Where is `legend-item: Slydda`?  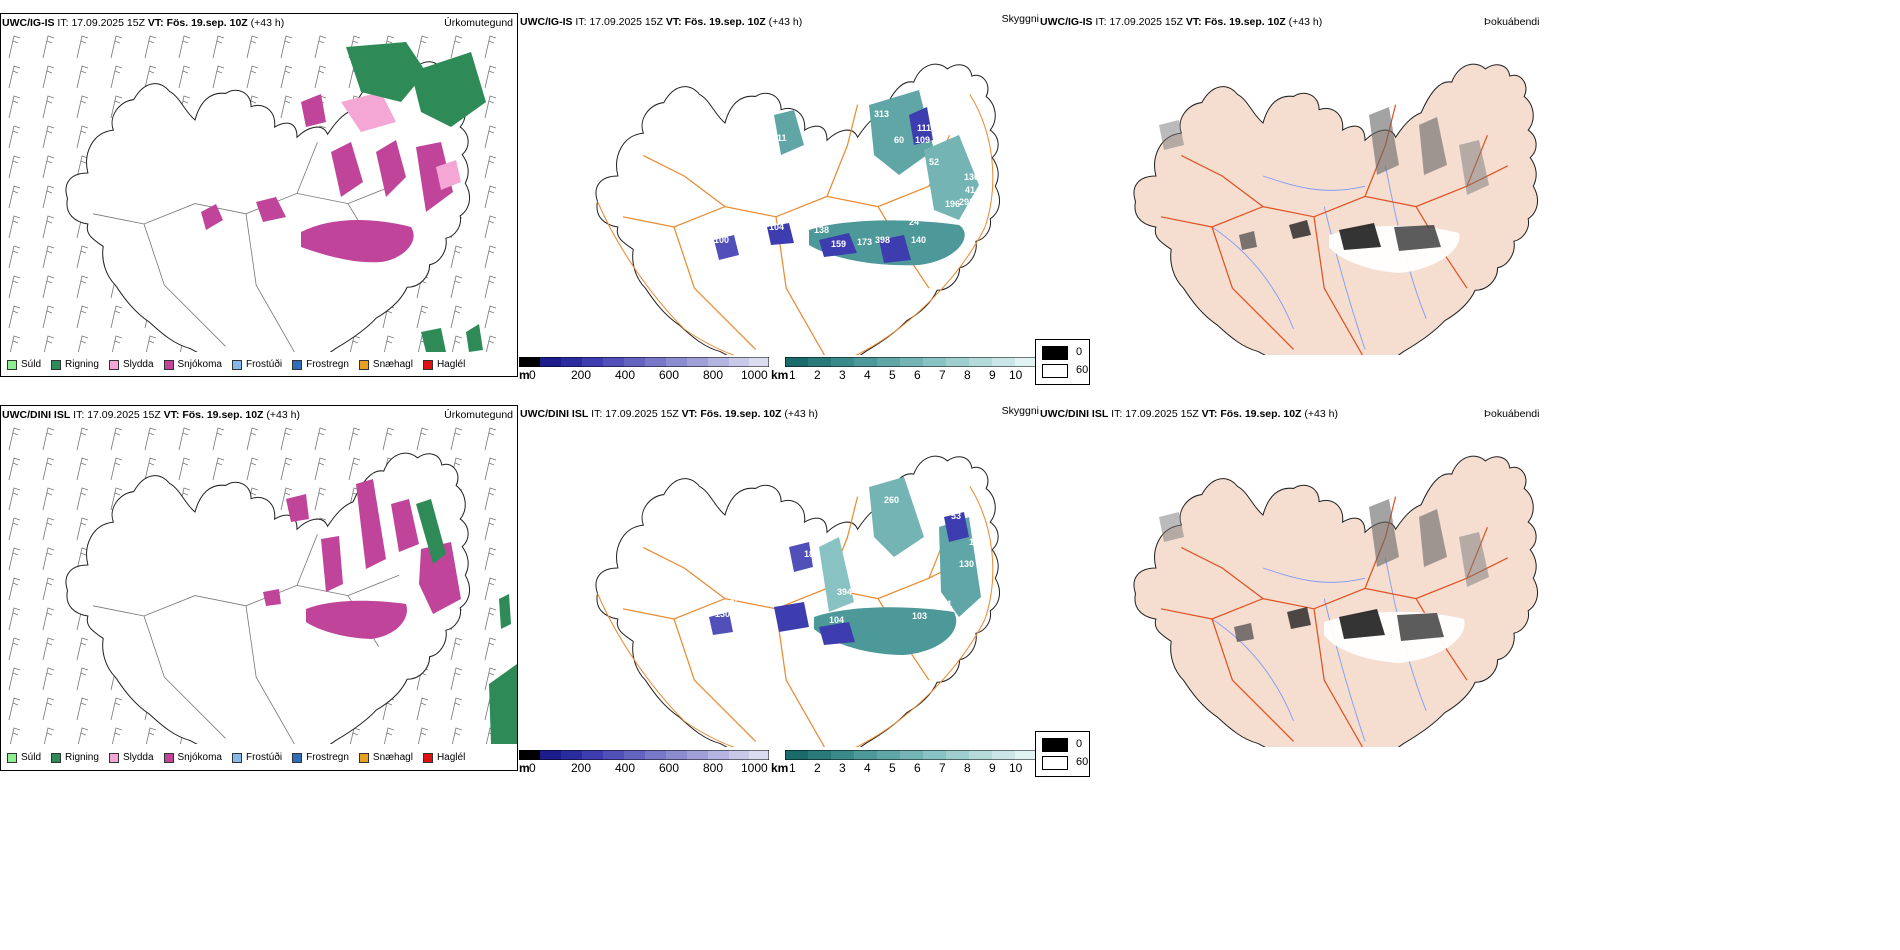 legend-item: Slydda is located at coordinates (131, 364).